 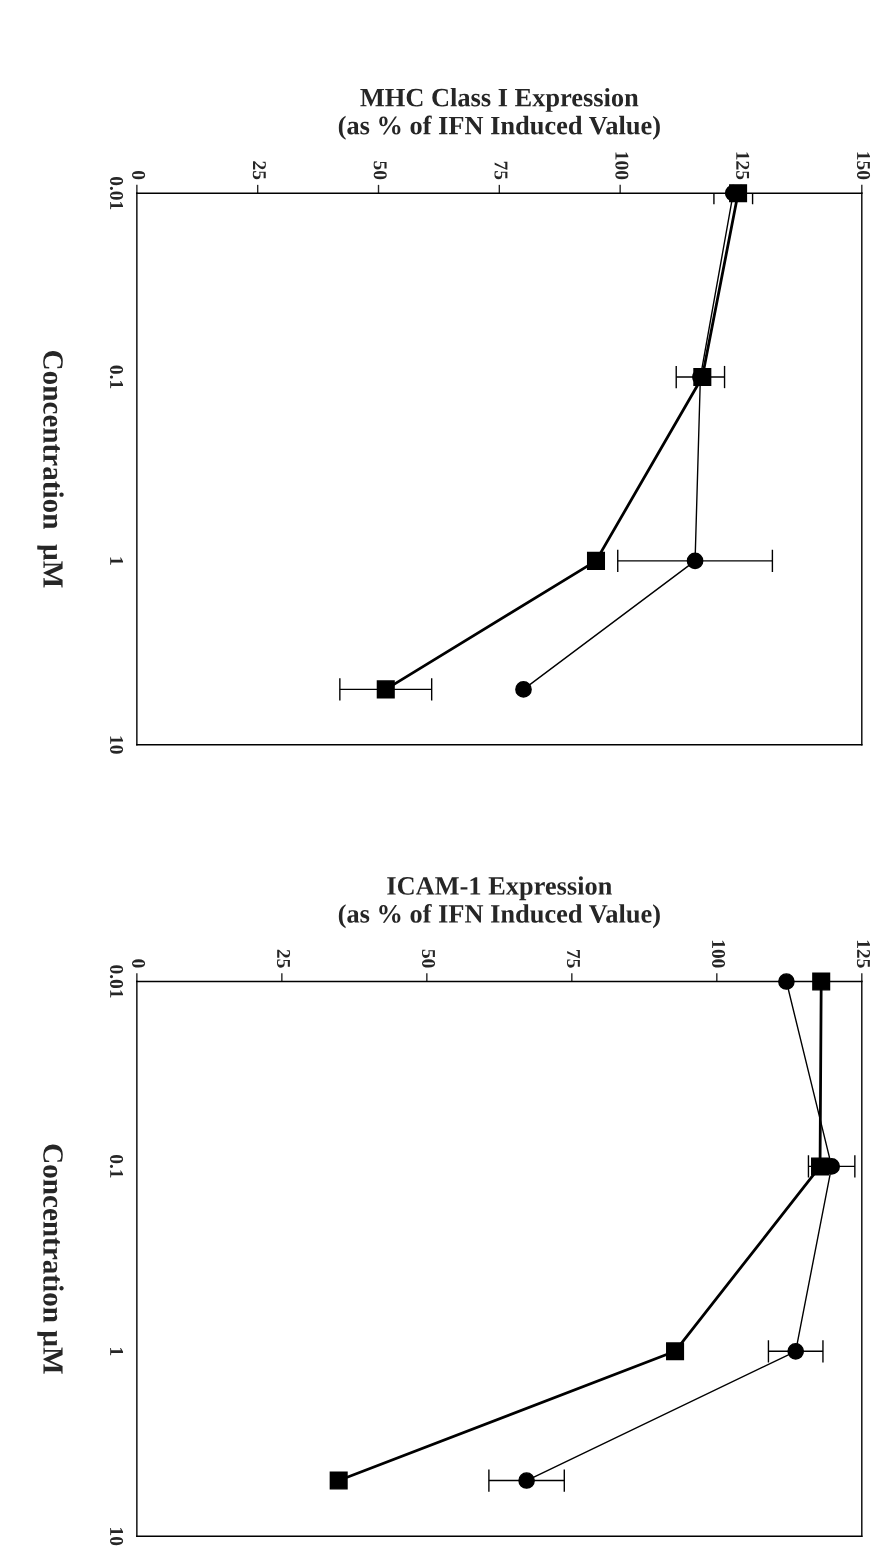 I want to click on x-axis-title: ICAM-1 Expression (as % of IFN Induced Value), so click(x=499, y=902).